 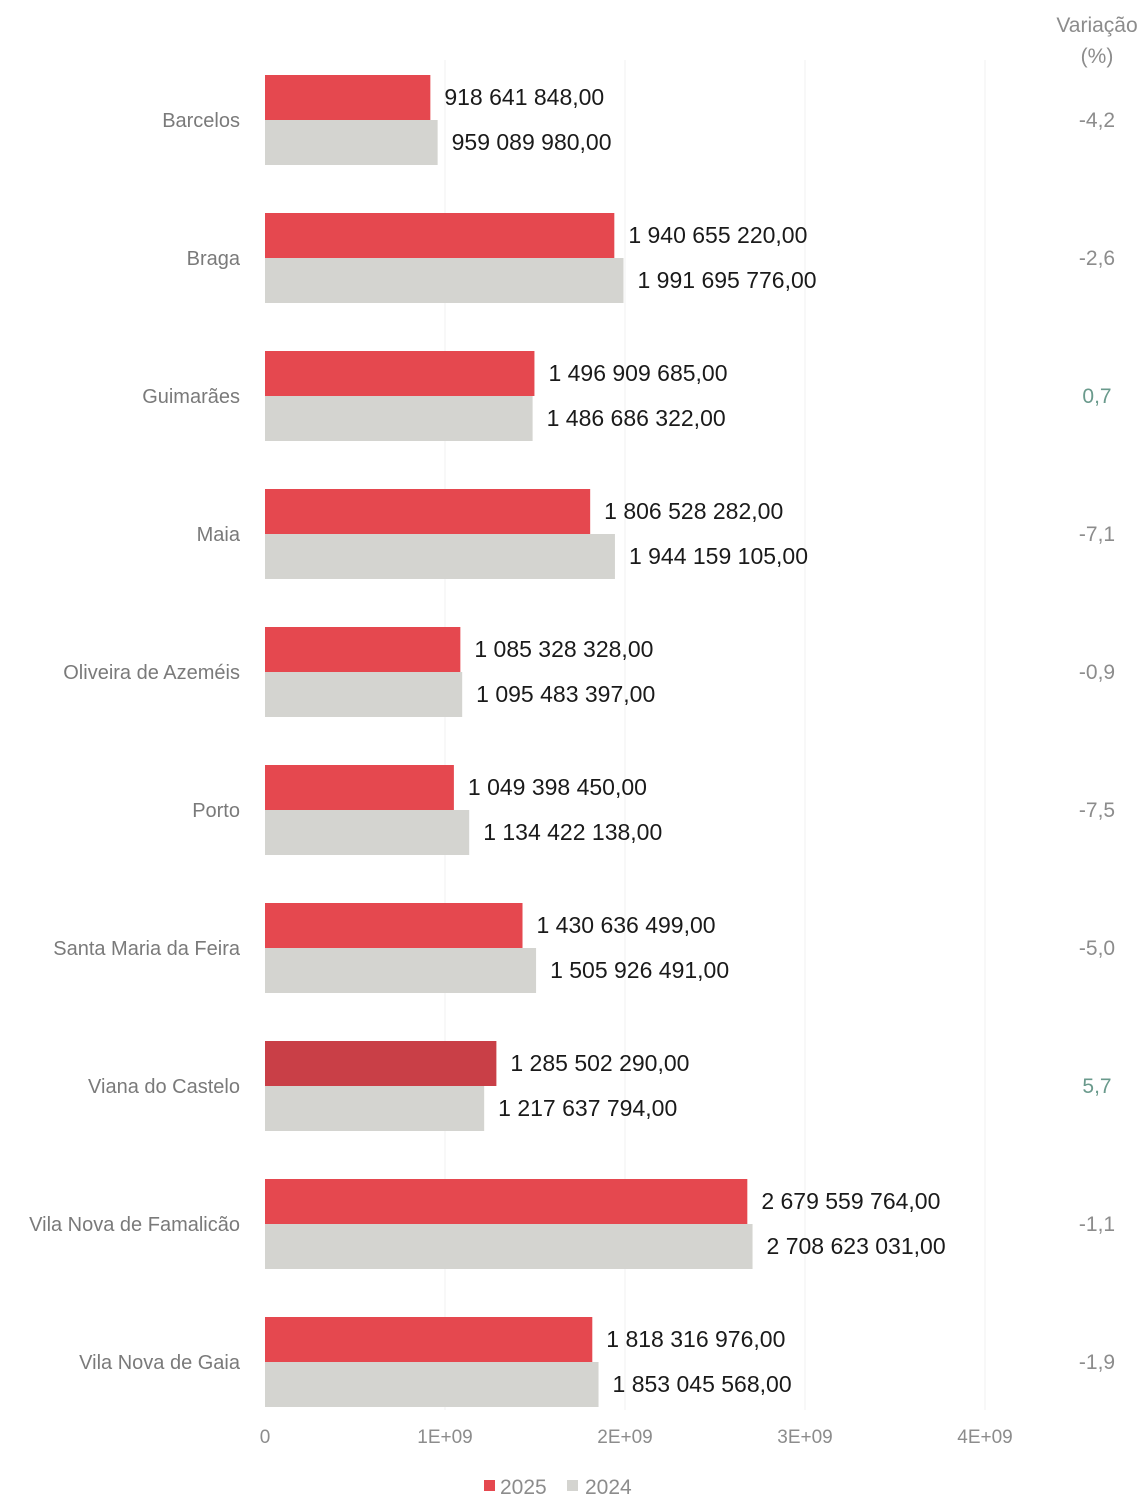 What do you see at coordinates (695, 1339) in the screenshot?
I see `value-label-2025: 1 818 316 976,00` at bounding box center [695, 1339].